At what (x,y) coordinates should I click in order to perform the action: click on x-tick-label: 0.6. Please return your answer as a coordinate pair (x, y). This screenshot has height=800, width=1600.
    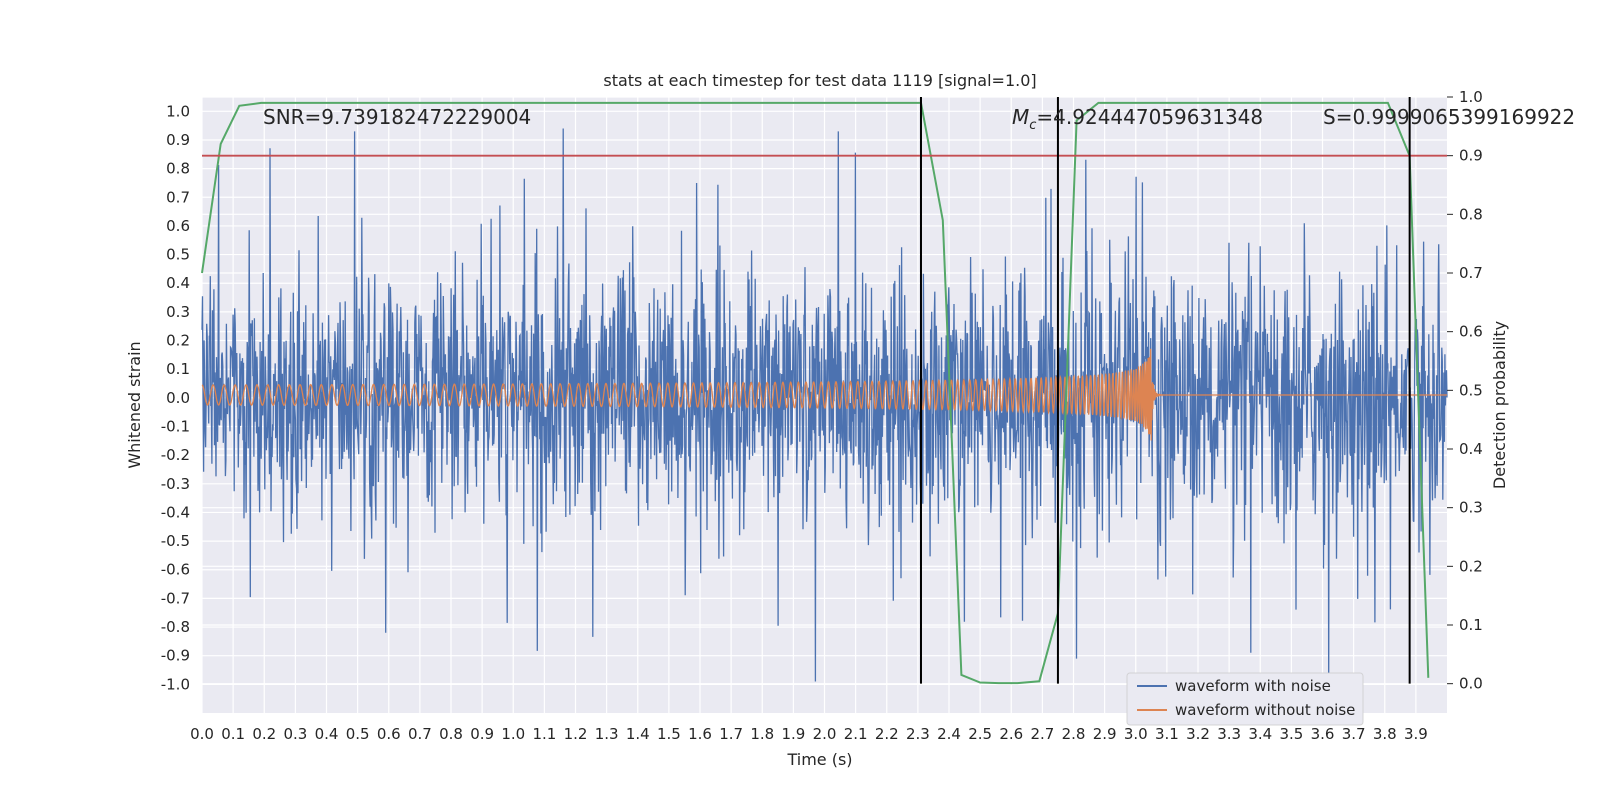
    Looking at the image, I should click on (389, 734).